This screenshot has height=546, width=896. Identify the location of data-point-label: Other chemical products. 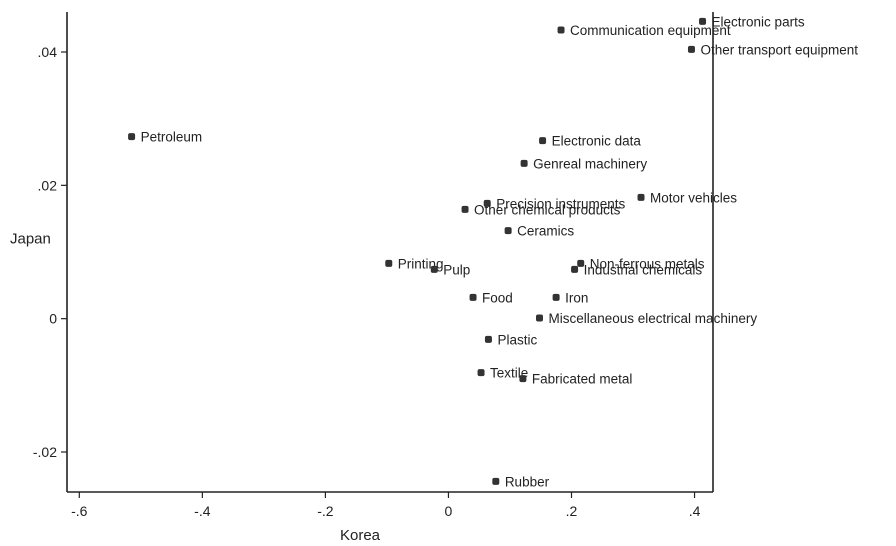
(547, 209).